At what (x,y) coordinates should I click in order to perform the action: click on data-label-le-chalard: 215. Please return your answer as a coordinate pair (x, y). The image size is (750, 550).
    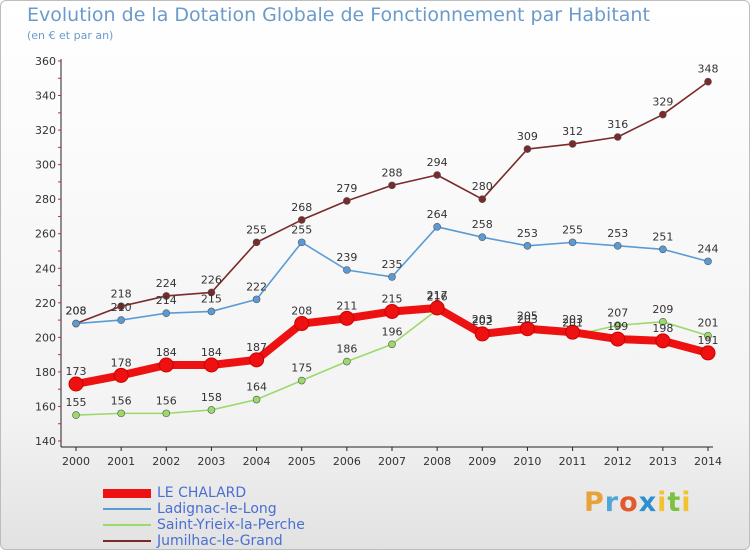
    Looking at the image, I should click on (392, 298).